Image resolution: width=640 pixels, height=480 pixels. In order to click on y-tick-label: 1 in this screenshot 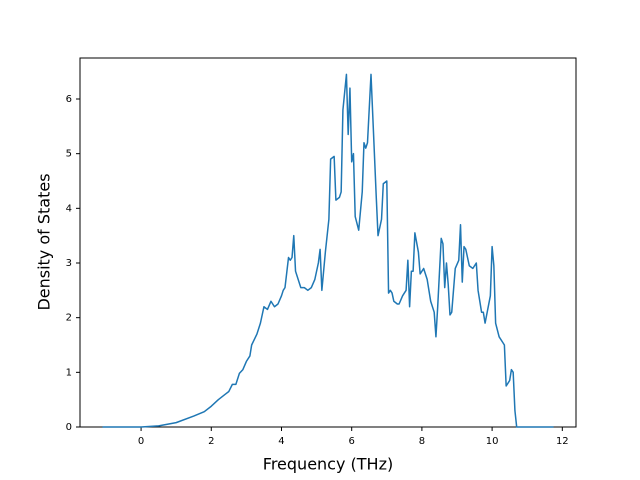, I will do `click(69, 372)`.